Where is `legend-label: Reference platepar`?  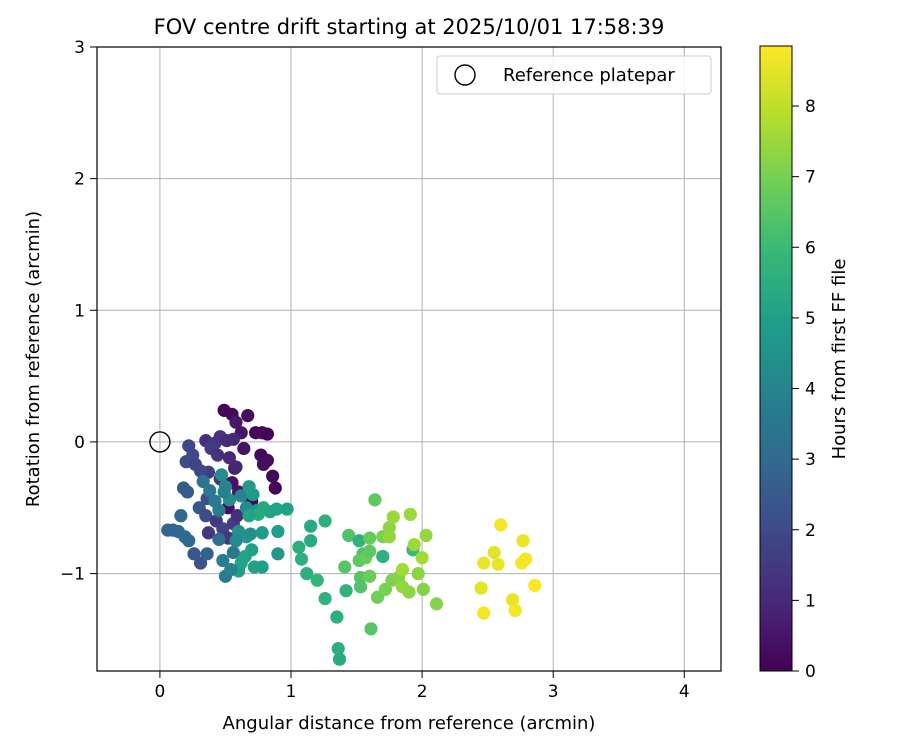 legend-label: Reference platepar is located at coordinates (589, 75).